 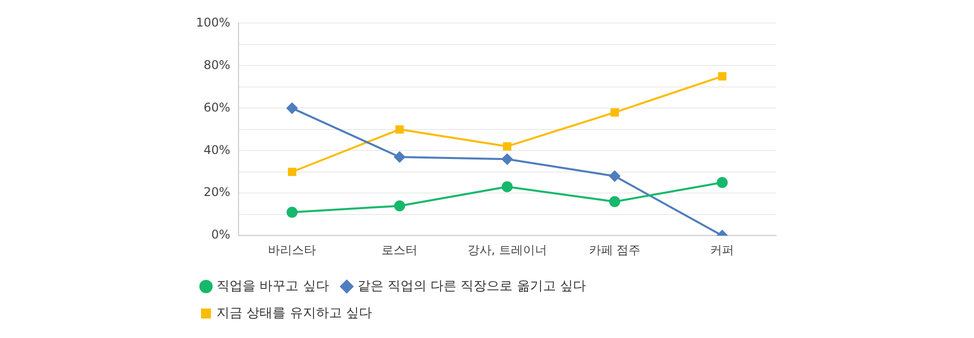 I want to click on y-tick-label: 80%, so click(x=217, y=65).